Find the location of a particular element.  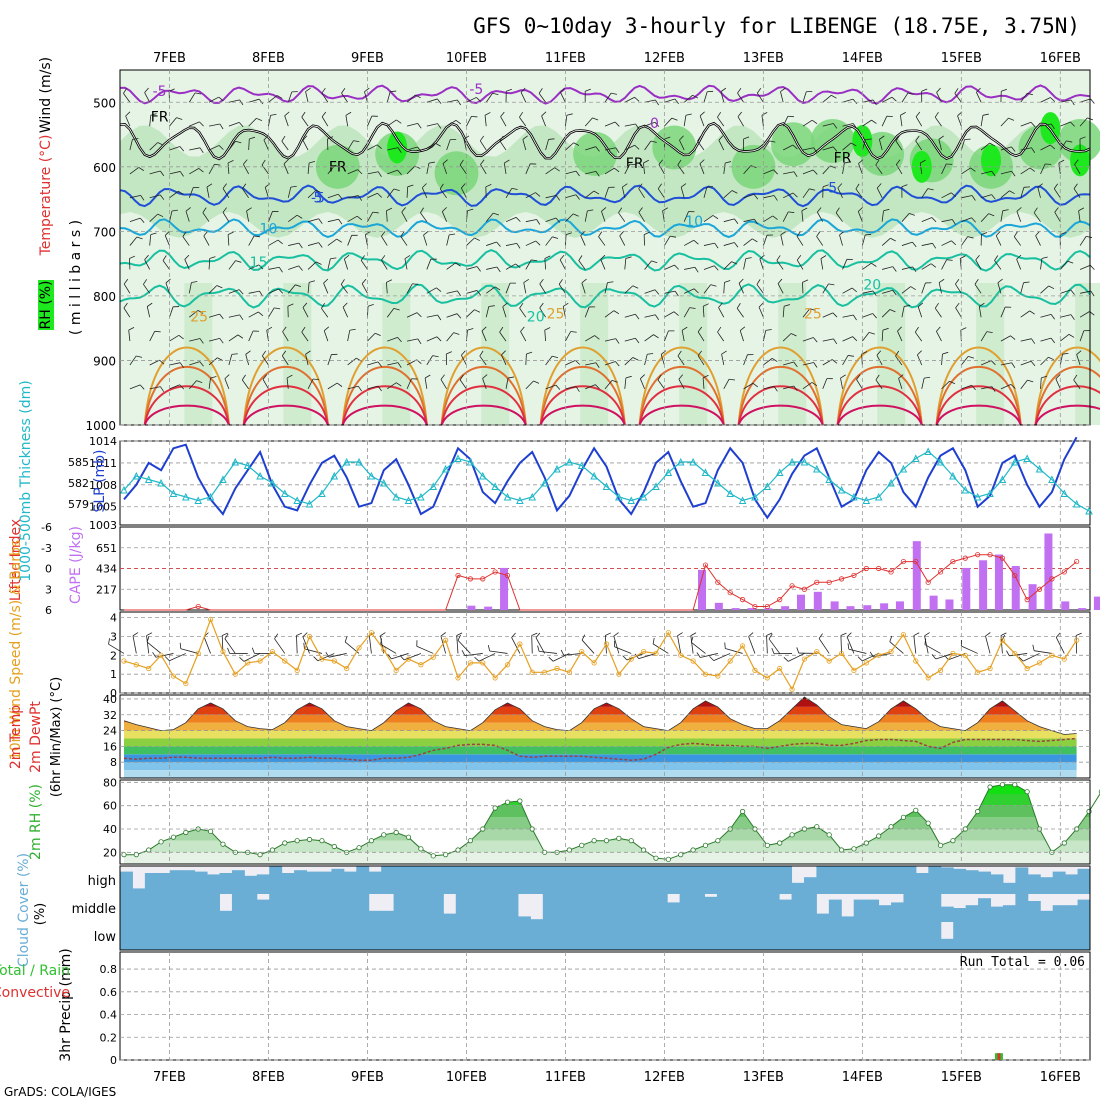

rh-marker is located at coordinates (359, 848).